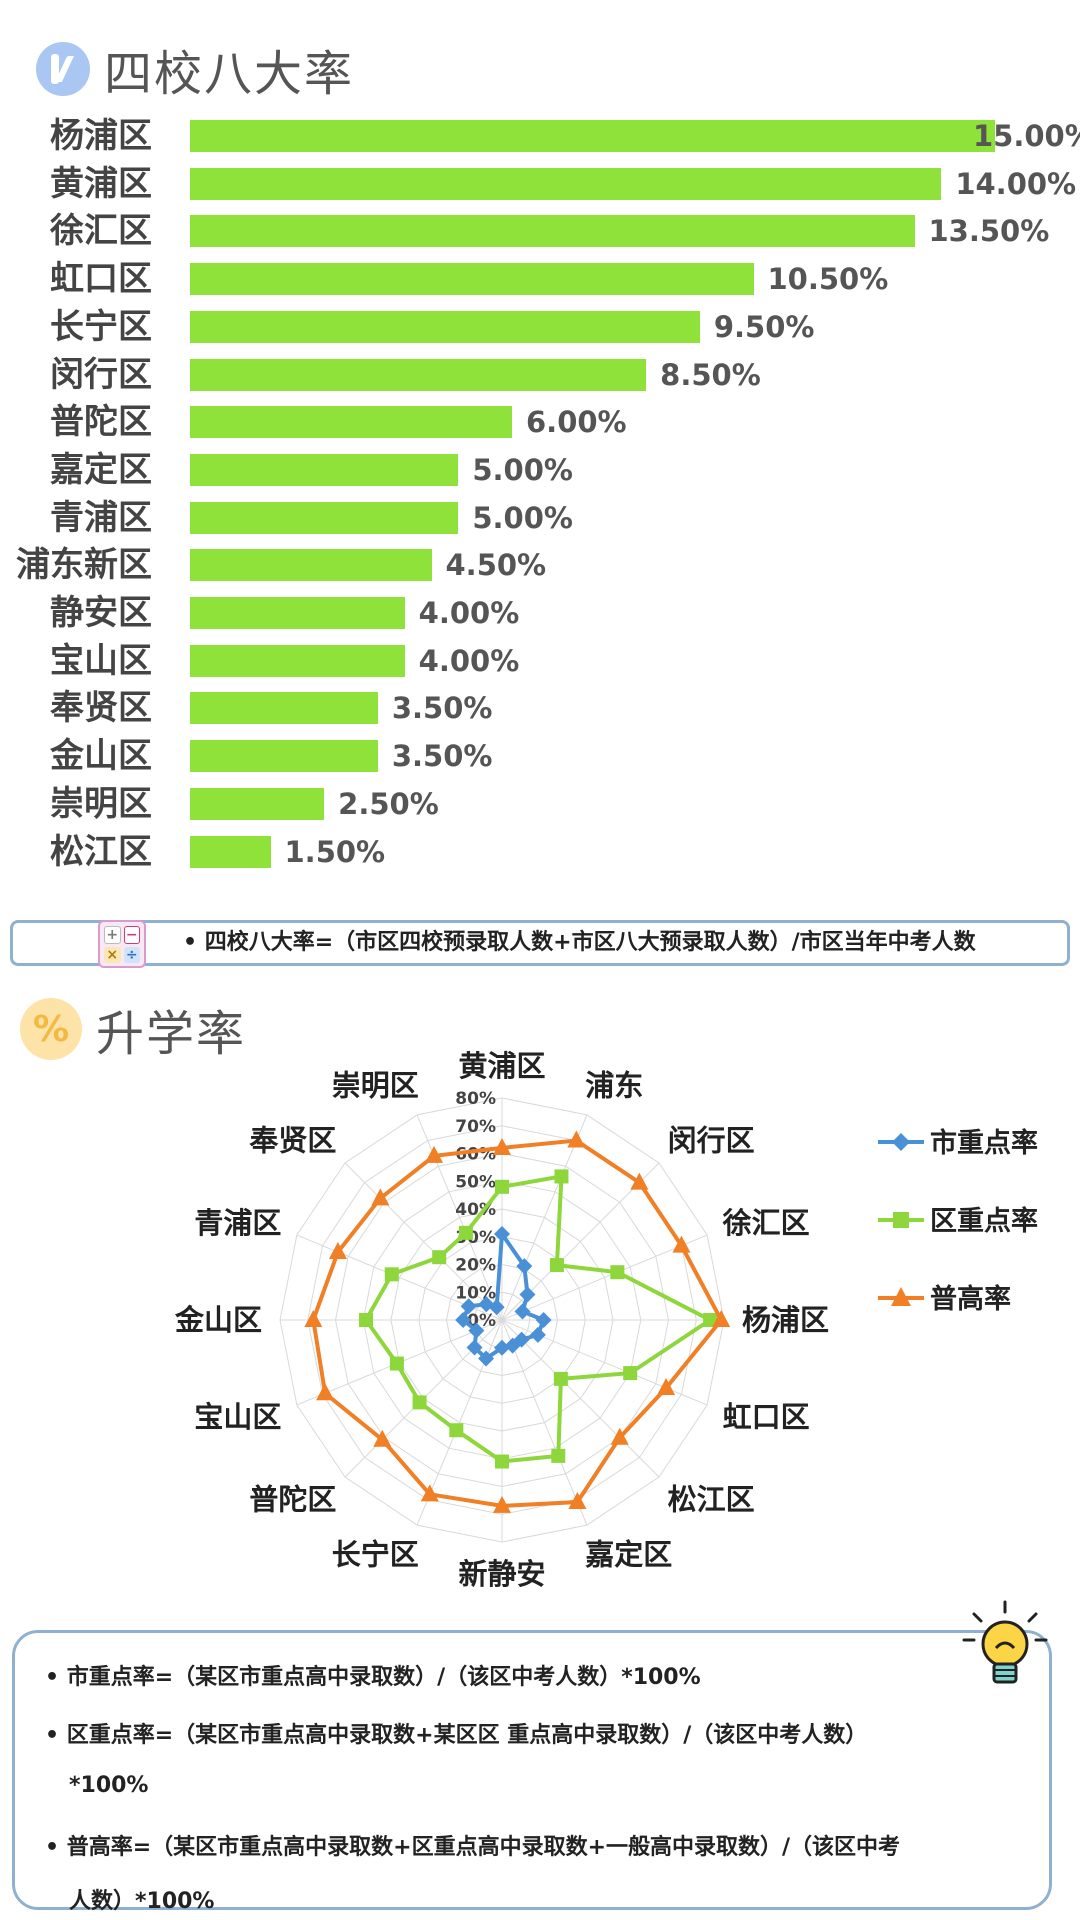  I want to click on bar-row: 嘉定区 5.00%, so click(540, 470).